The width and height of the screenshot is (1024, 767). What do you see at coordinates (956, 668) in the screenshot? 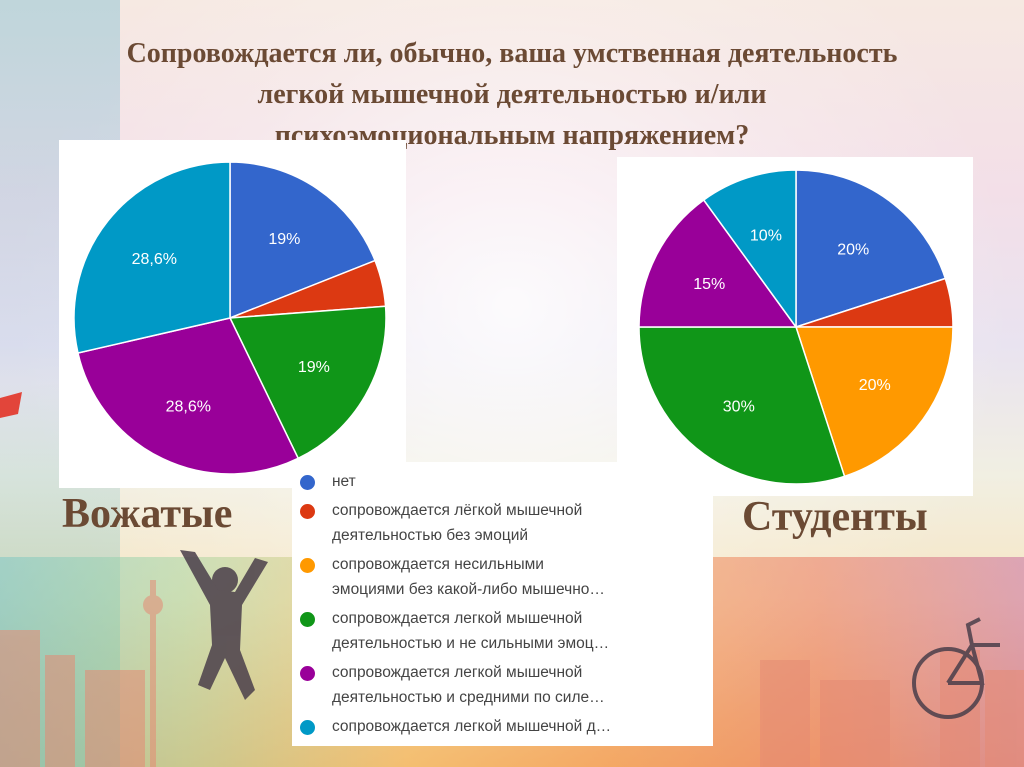
I see `bicycle-silhouette` at bounding box center [956, 668].